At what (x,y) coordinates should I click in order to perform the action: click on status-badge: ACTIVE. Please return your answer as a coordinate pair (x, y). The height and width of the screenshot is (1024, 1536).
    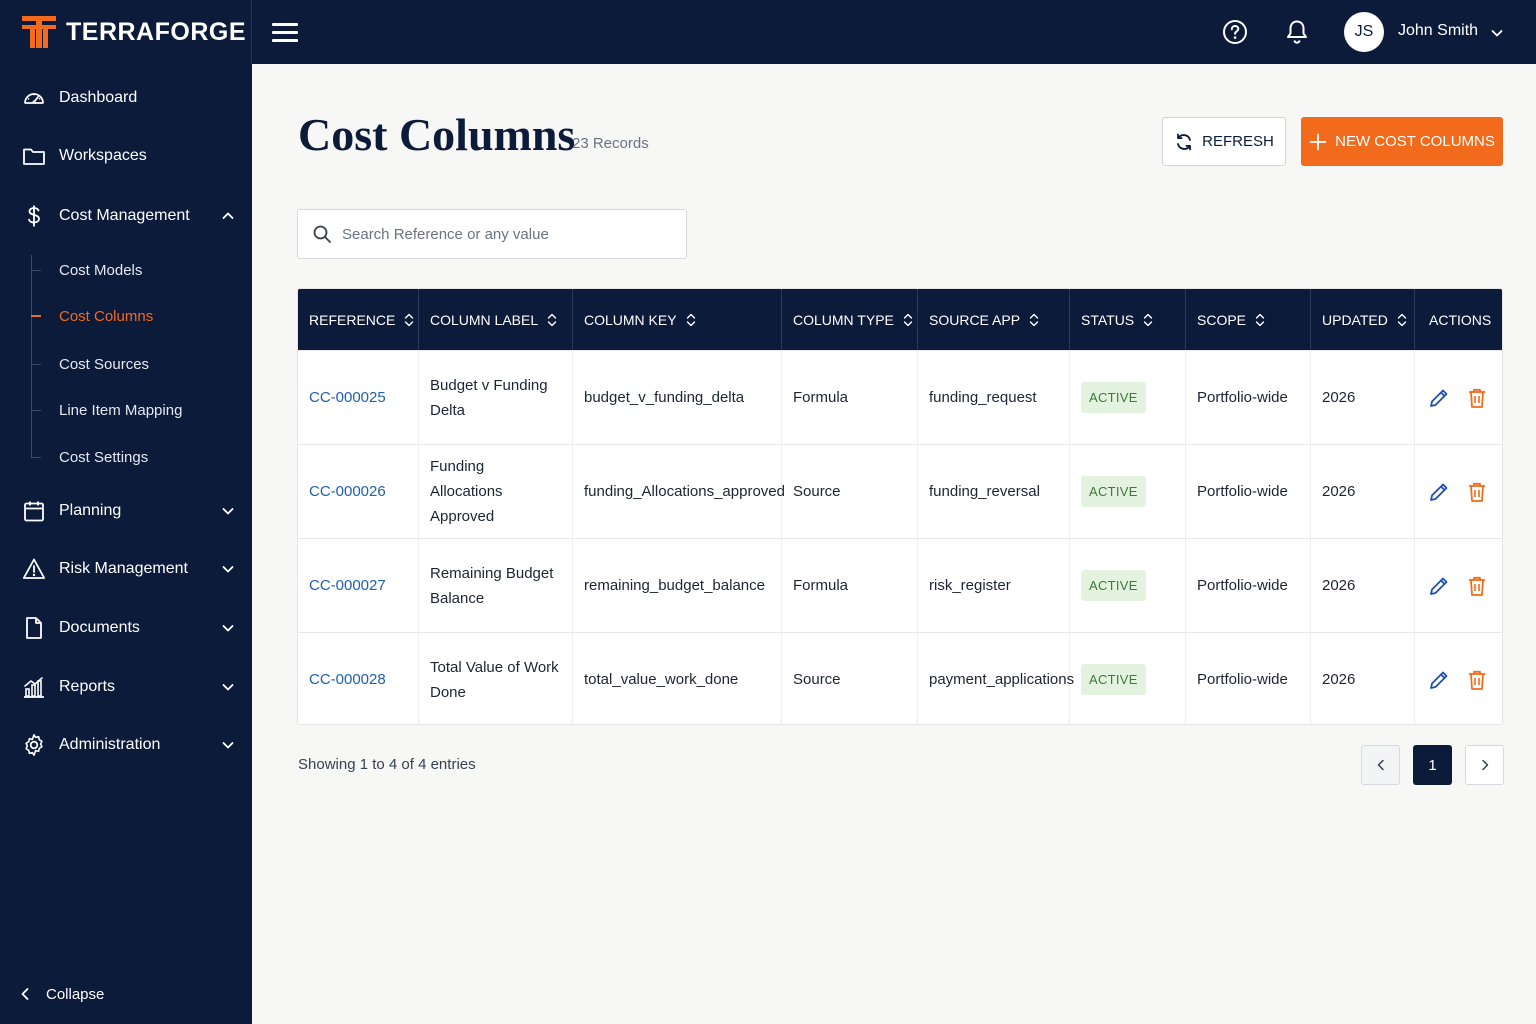
    Looking at the image, I should click on (1113, 397).